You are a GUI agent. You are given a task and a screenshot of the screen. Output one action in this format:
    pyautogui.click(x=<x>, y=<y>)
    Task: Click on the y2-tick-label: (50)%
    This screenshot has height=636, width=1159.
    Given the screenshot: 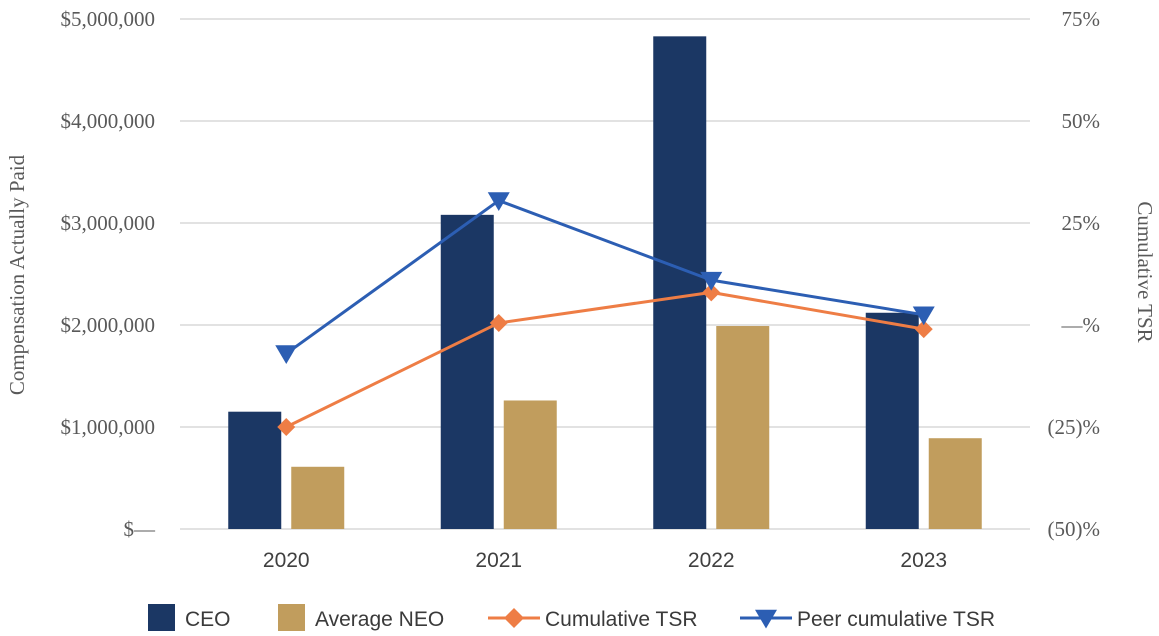 What is the action you would take?
    pyautogui.click(x=1074, y=529)
    